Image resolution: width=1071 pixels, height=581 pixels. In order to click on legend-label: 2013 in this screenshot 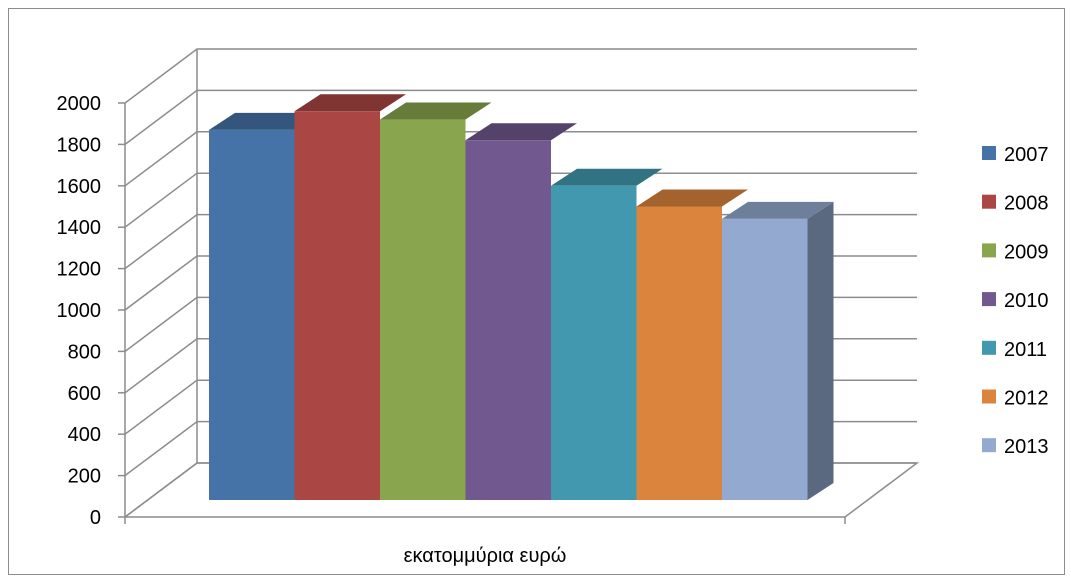, I will do `click(1026, 447)`.